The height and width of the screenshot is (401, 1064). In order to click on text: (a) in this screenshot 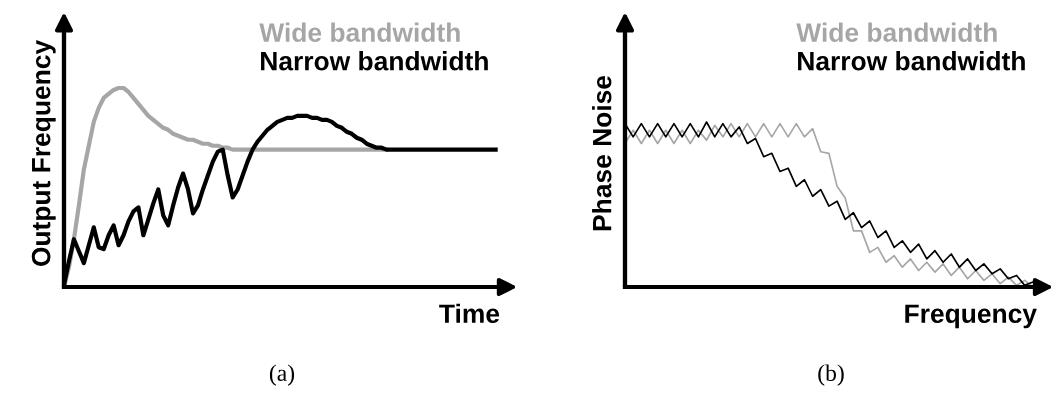, I will do `click(282, 375)`.